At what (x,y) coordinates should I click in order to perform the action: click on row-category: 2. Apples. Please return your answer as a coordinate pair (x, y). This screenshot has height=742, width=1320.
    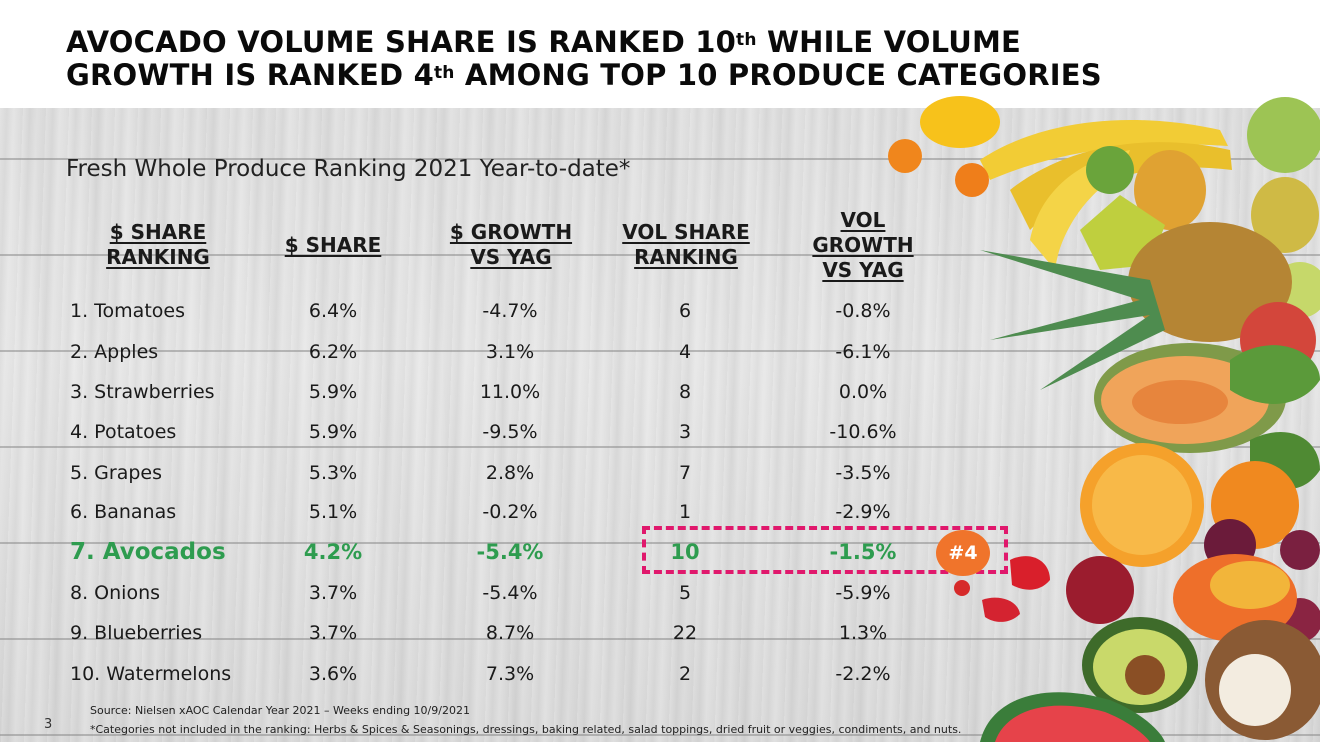
    Looking at the image, I should click on (114, 352).